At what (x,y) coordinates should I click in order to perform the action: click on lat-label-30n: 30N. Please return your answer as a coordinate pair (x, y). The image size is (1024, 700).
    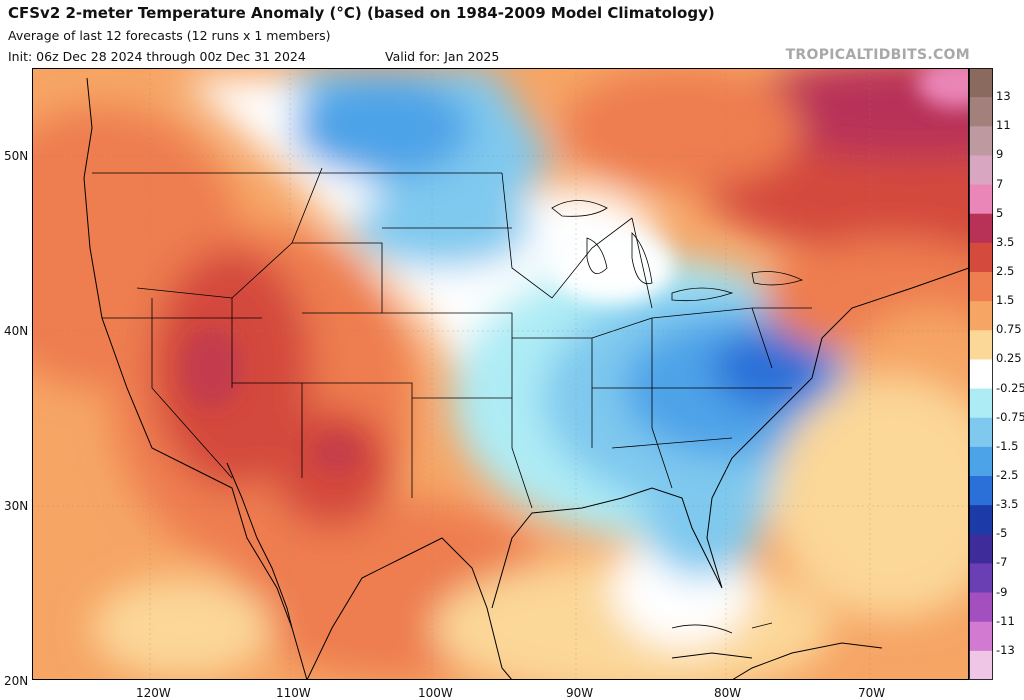
    Looking at the image, I should click on (16, 506).